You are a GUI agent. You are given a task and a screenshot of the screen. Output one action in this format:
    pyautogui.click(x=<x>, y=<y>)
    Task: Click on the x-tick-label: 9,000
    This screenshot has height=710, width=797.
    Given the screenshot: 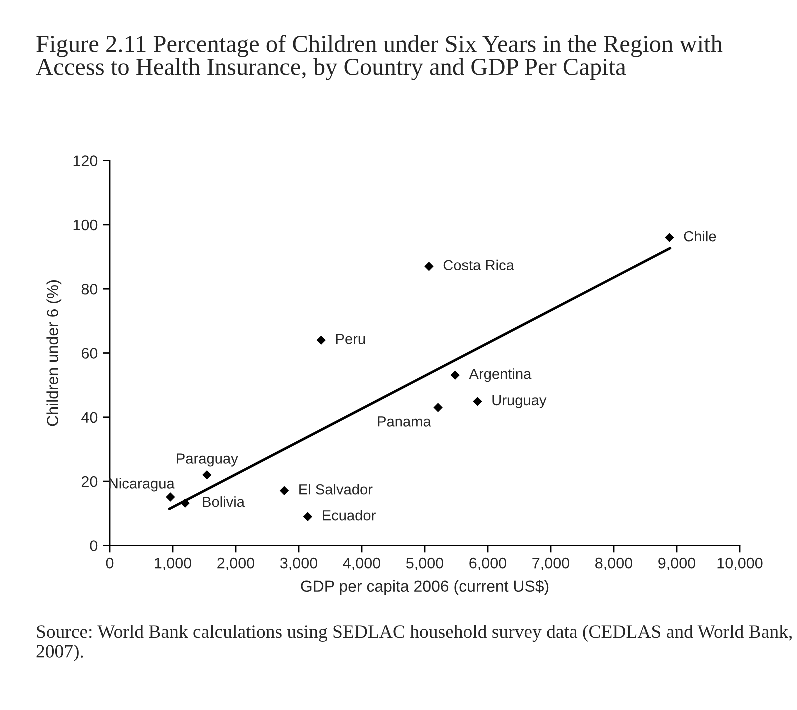 What is the action you would take?
    pyautogui.click(x=677, y=564)
    